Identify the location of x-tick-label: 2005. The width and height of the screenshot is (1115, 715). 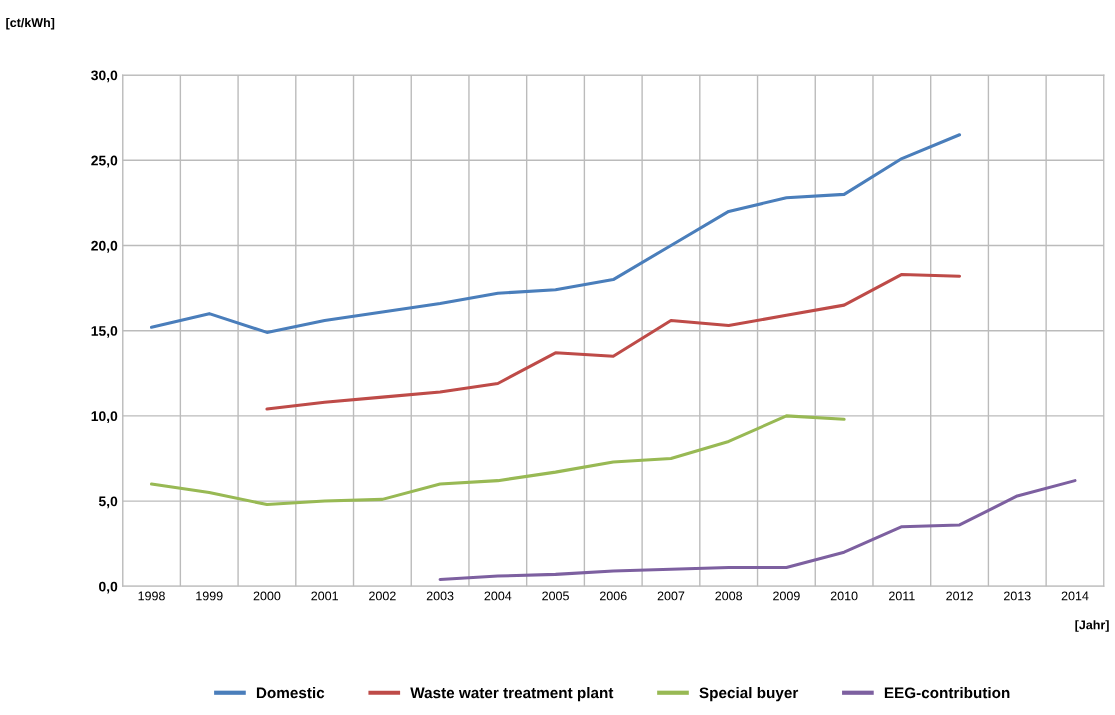
(555, 596).